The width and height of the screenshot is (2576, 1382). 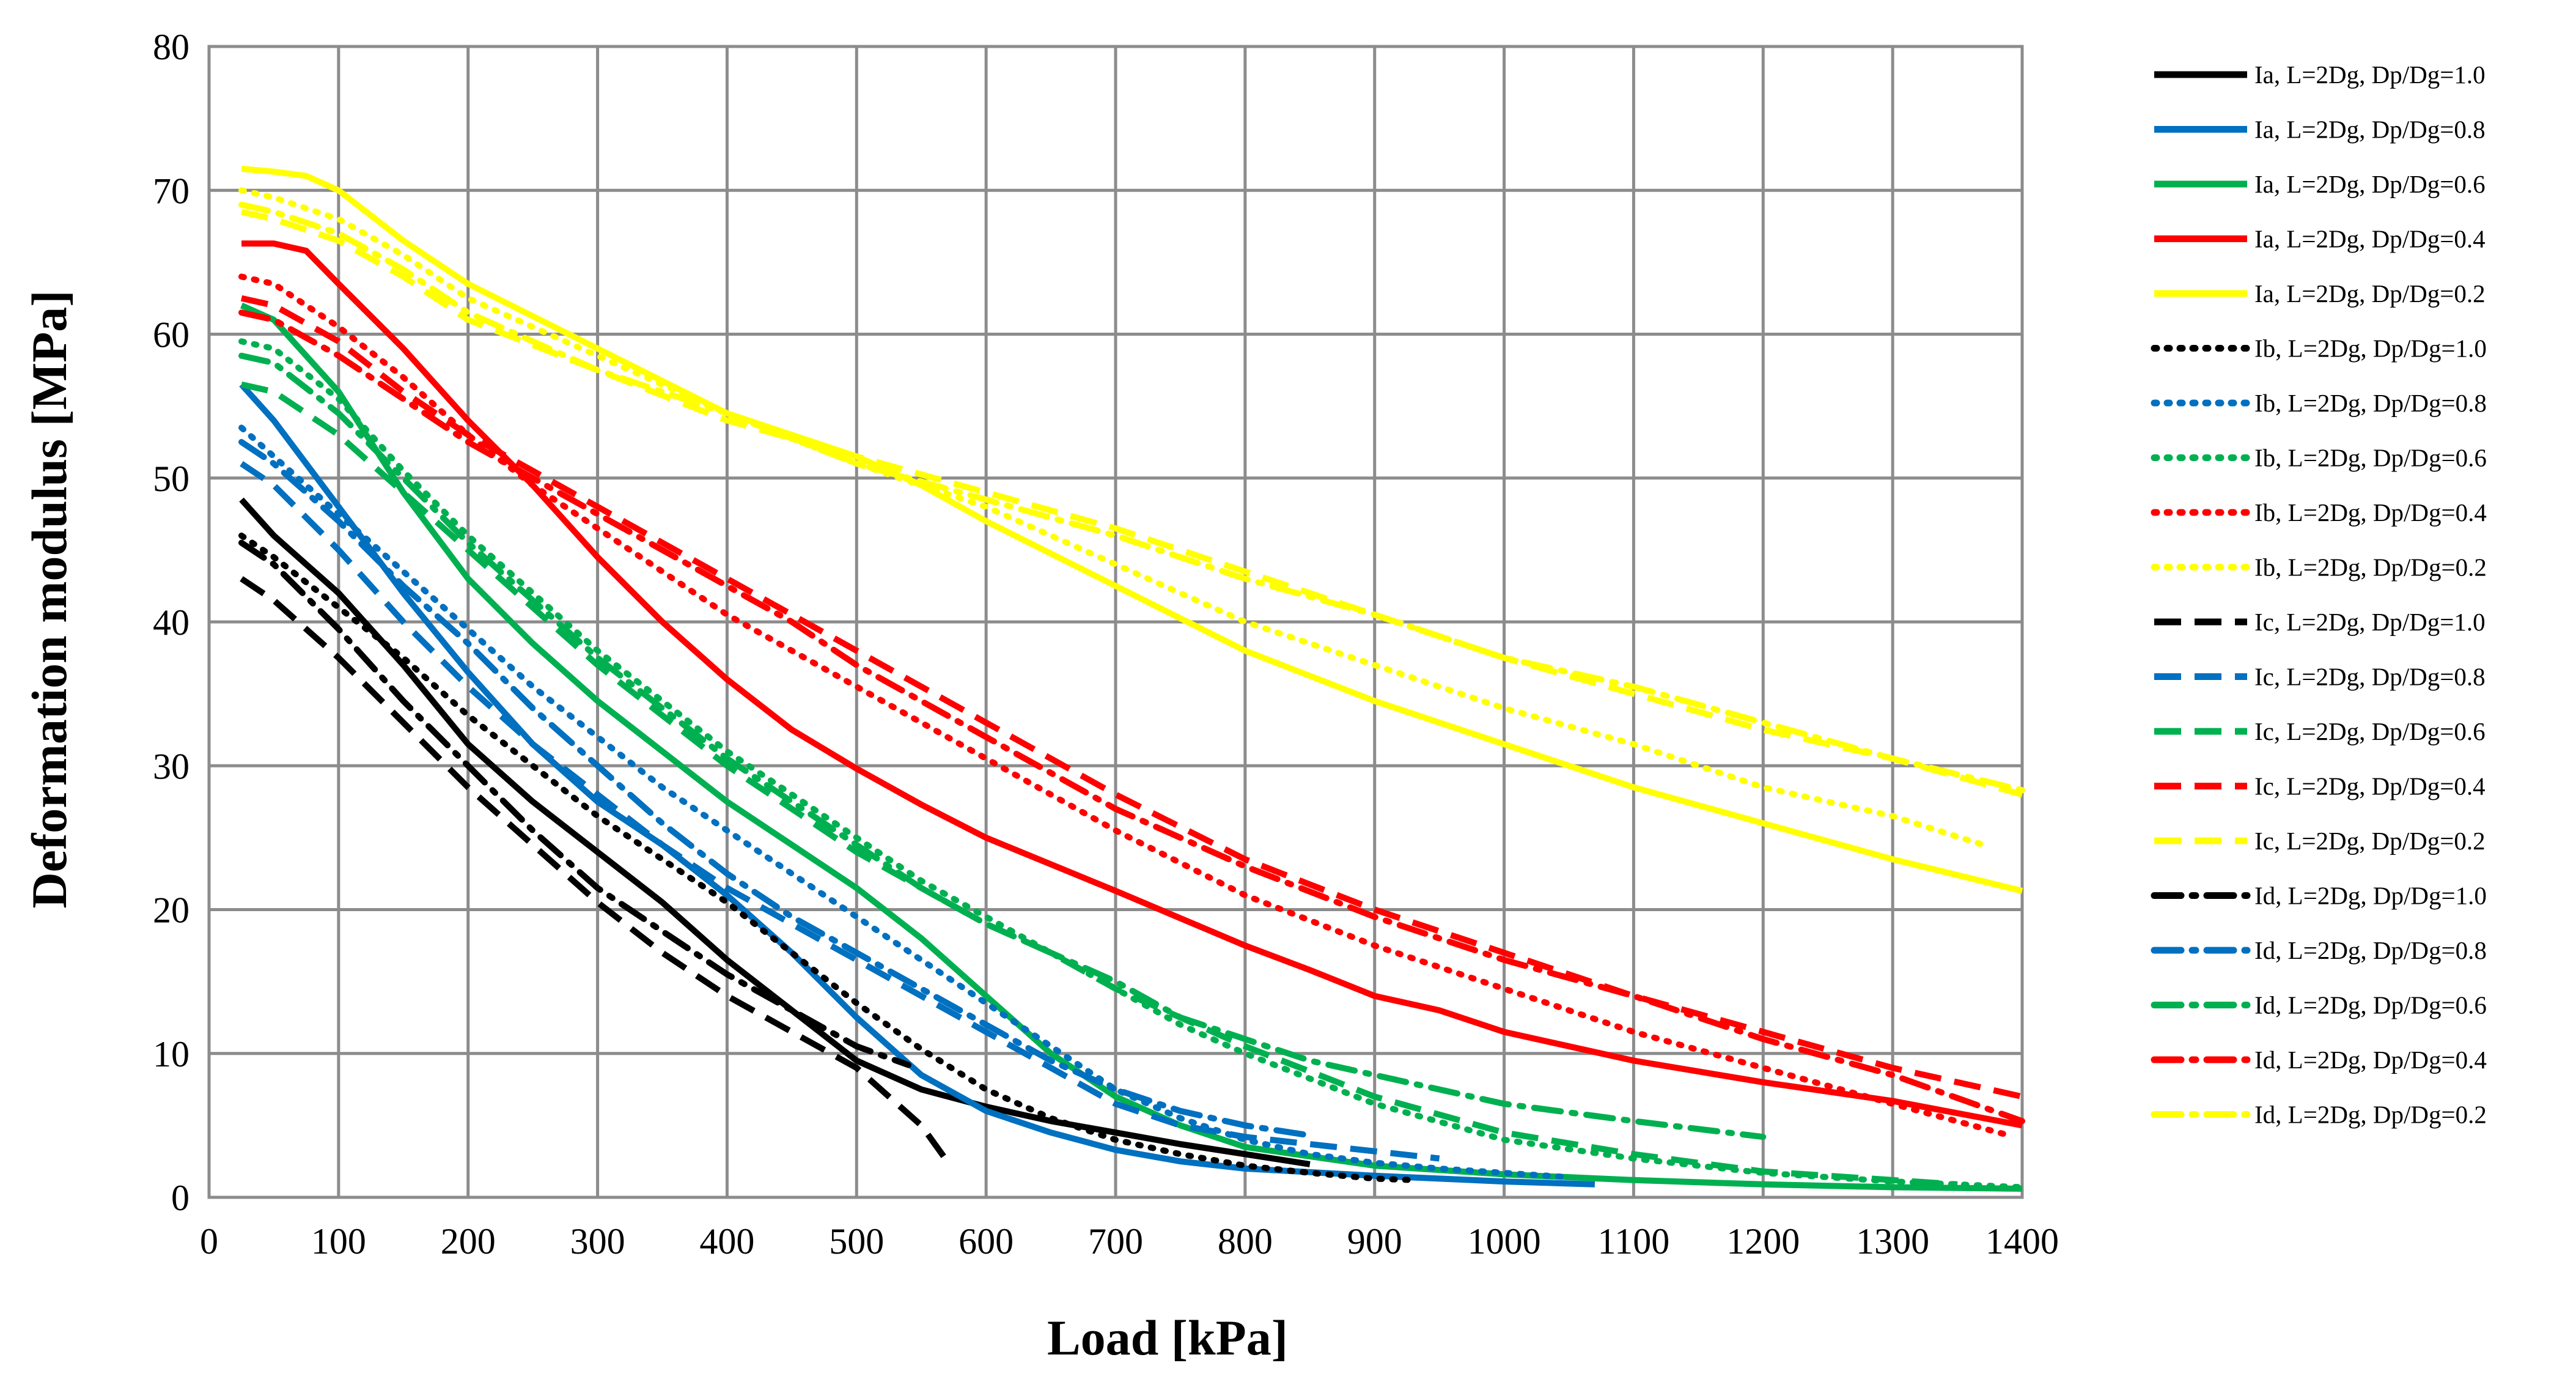 I want to click on y-tick-label: 30, so click(x=171, y=766).